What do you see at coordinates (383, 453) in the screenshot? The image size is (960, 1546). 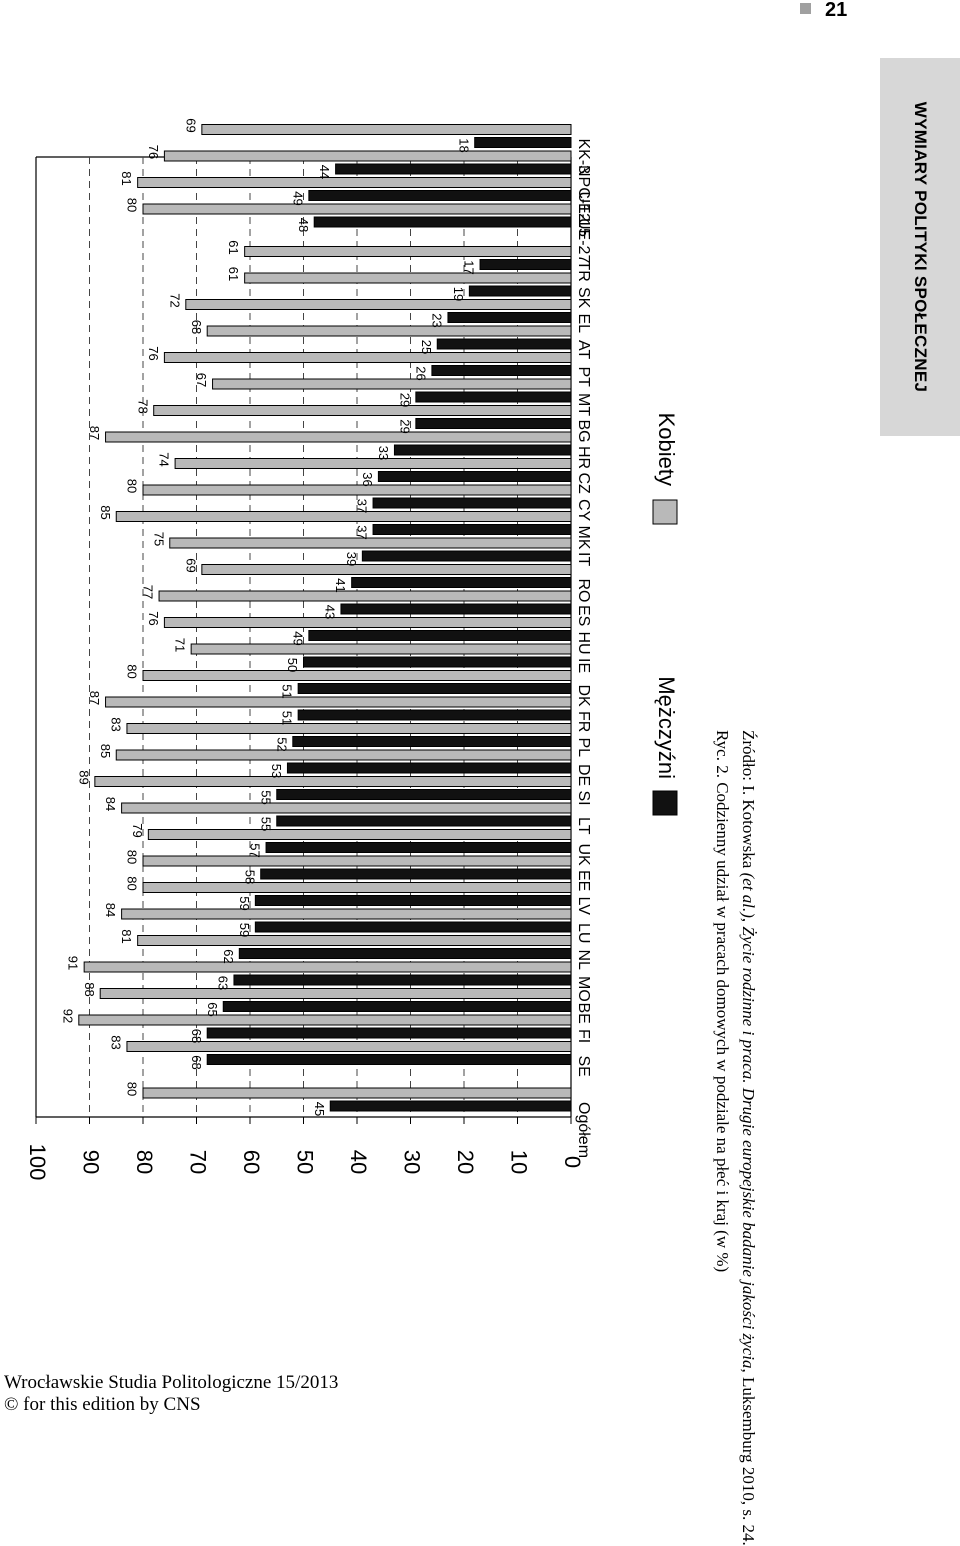 I see `data-label-men: 33` at bounding box center [383, 453].